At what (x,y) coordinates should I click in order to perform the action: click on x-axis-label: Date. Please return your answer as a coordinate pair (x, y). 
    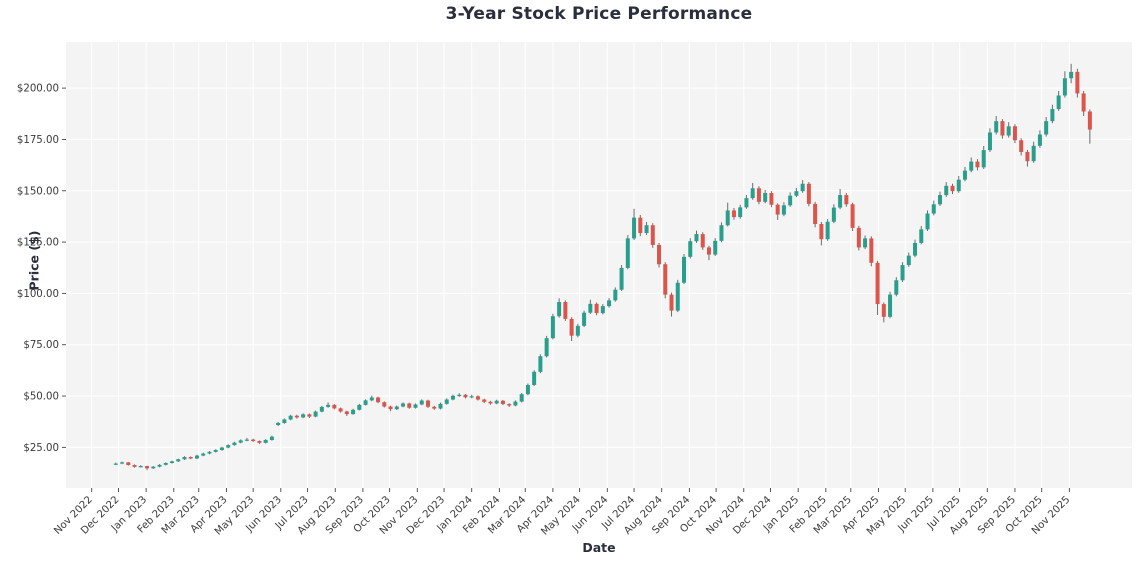
    Looking at the image, I should click on (599, 547).